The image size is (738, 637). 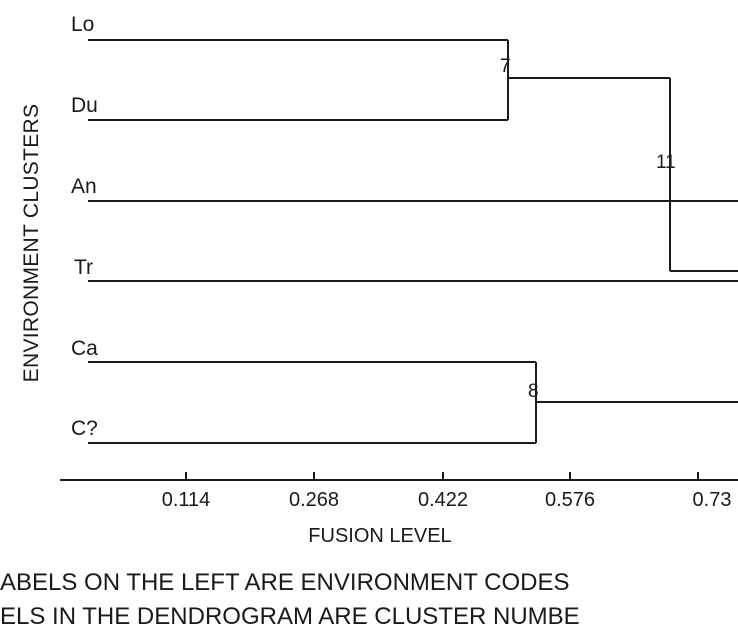 What do you see at coordinates (82, 24) in the screenshot?
I see `leaf-label-lo: Lo` at bounding box center [82, 24].